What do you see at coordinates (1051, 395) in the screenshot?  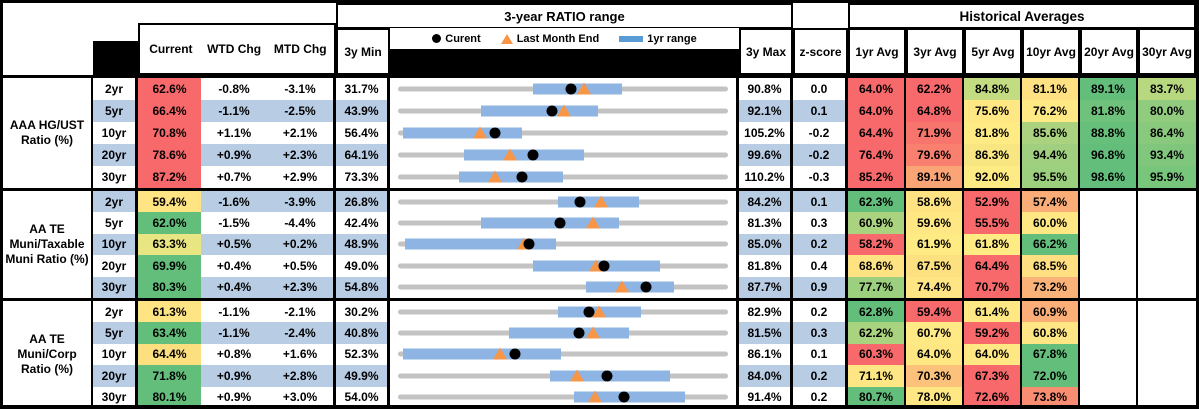 I see `avg-cell: 73.8%` at bounding box center [1051, 395].